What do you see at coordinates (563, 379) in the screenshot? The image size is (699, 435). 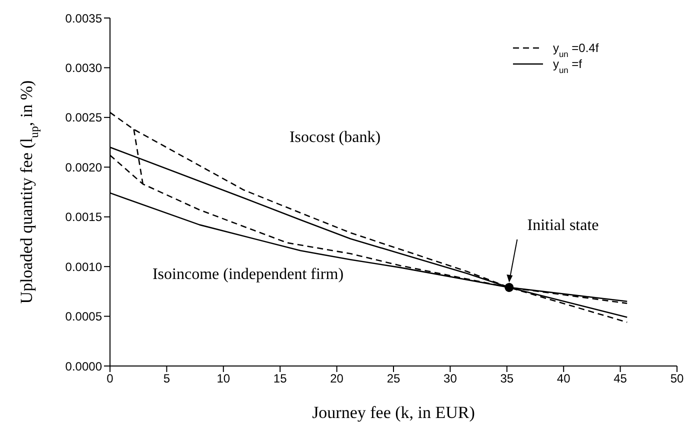 I see `x-tick-label: 40` at bounding box center [563, 379].